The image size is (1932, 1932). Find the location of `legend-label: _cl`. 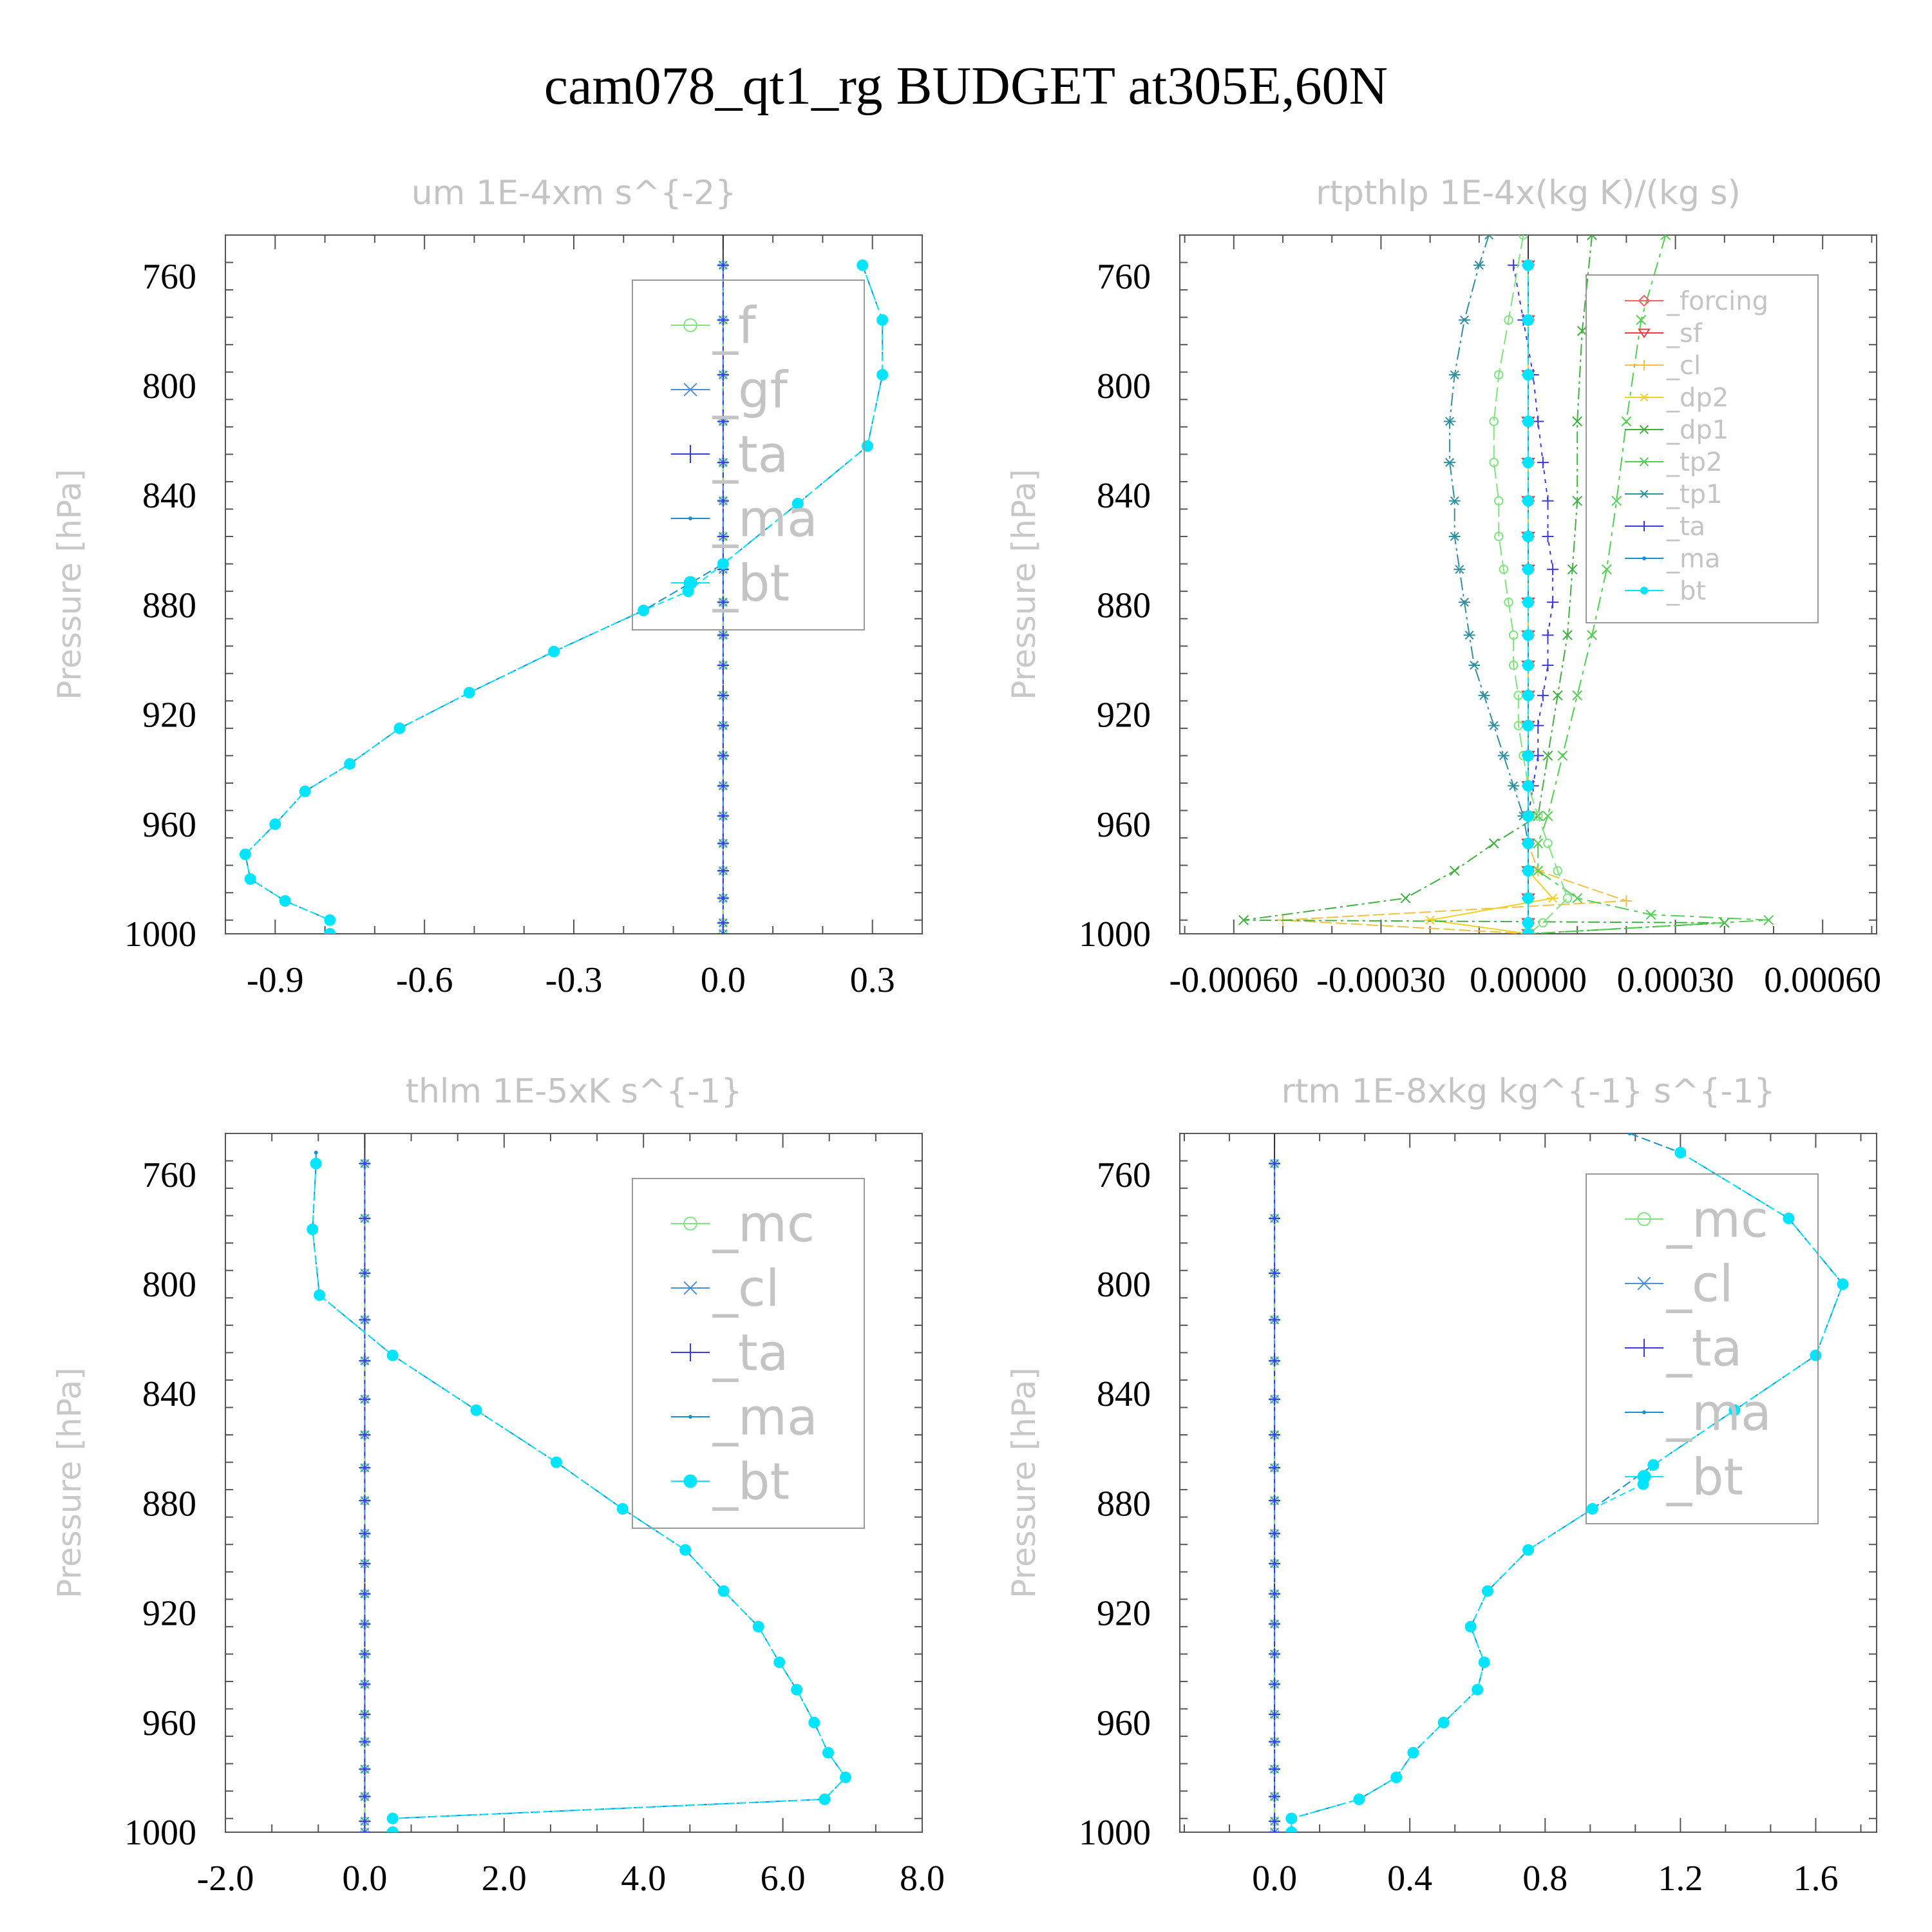

legend-label: _cl is located at coordinates (746, 1289).